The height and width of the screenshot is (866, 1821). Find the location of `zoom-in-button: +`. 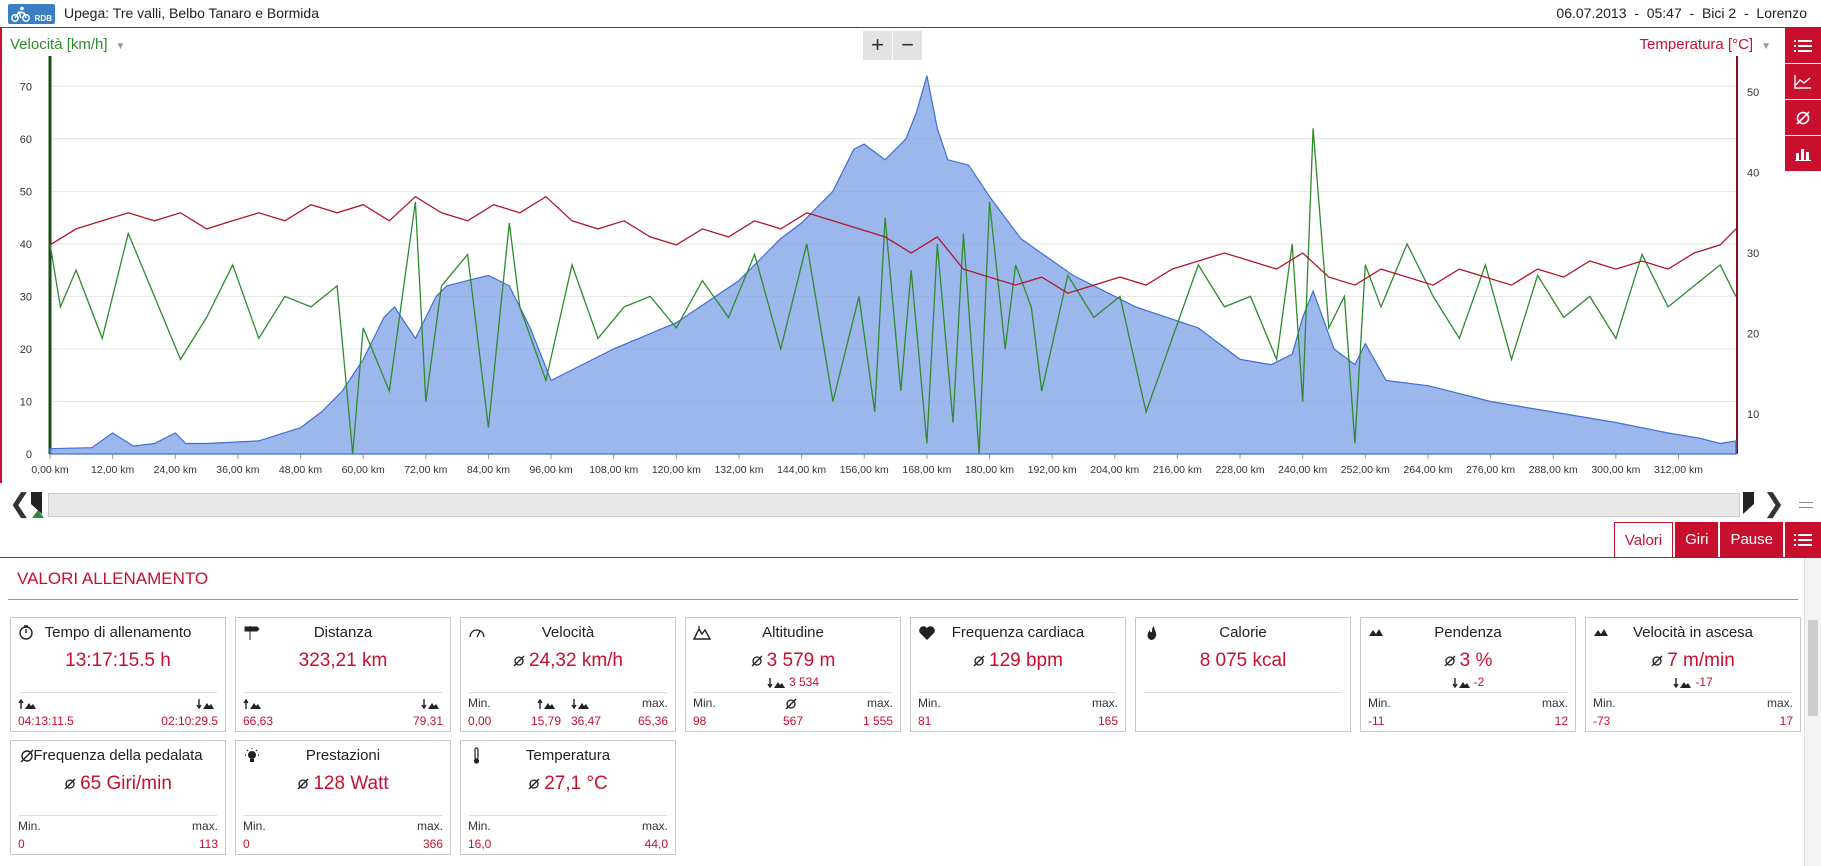

zoom-in-button: + is located at coordinates (878, 45).